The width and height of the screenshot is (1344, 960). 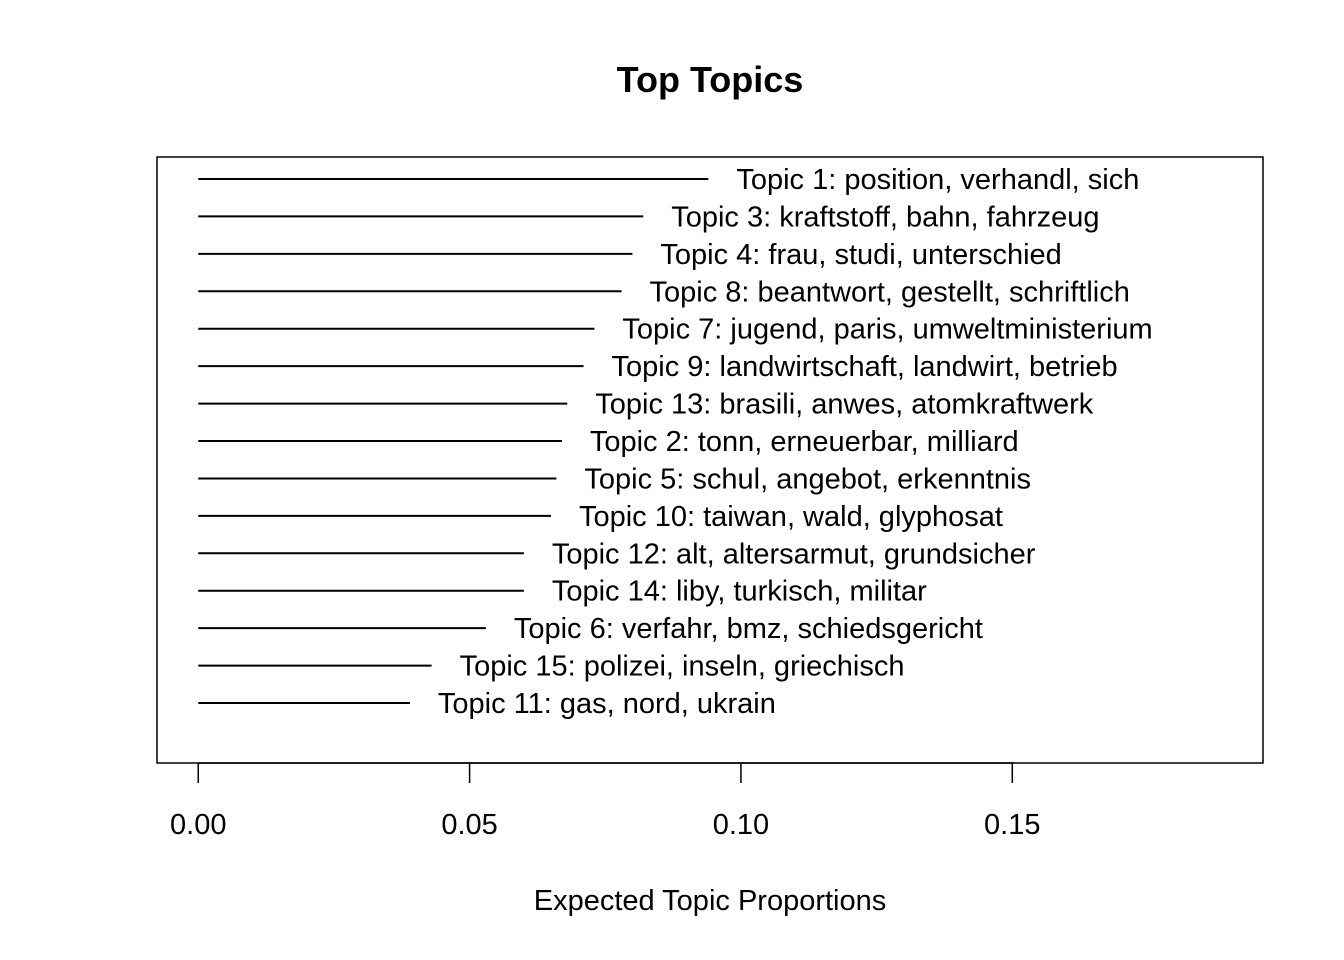 What do you see at coordinates (794, 554) in the screenshot?
I see `topic-label: Topic 12: alt, altersarmut, grundsicher` at bounding box center [794, 554].